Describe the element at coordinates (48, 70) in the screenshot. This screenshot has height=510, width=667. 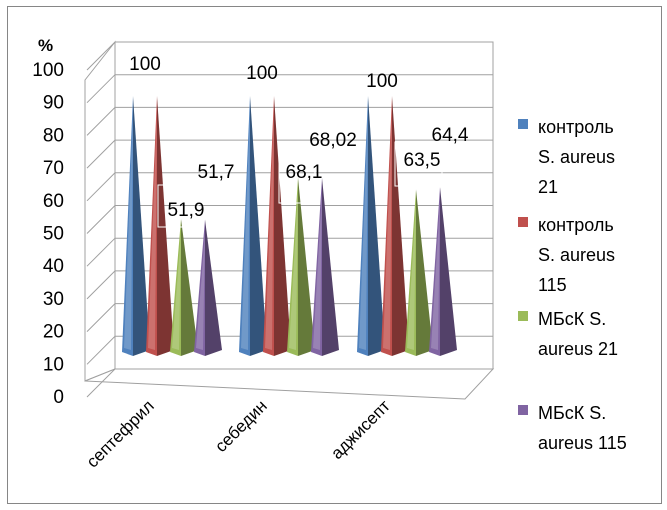
I see `y-tick-label: 100` at that location.